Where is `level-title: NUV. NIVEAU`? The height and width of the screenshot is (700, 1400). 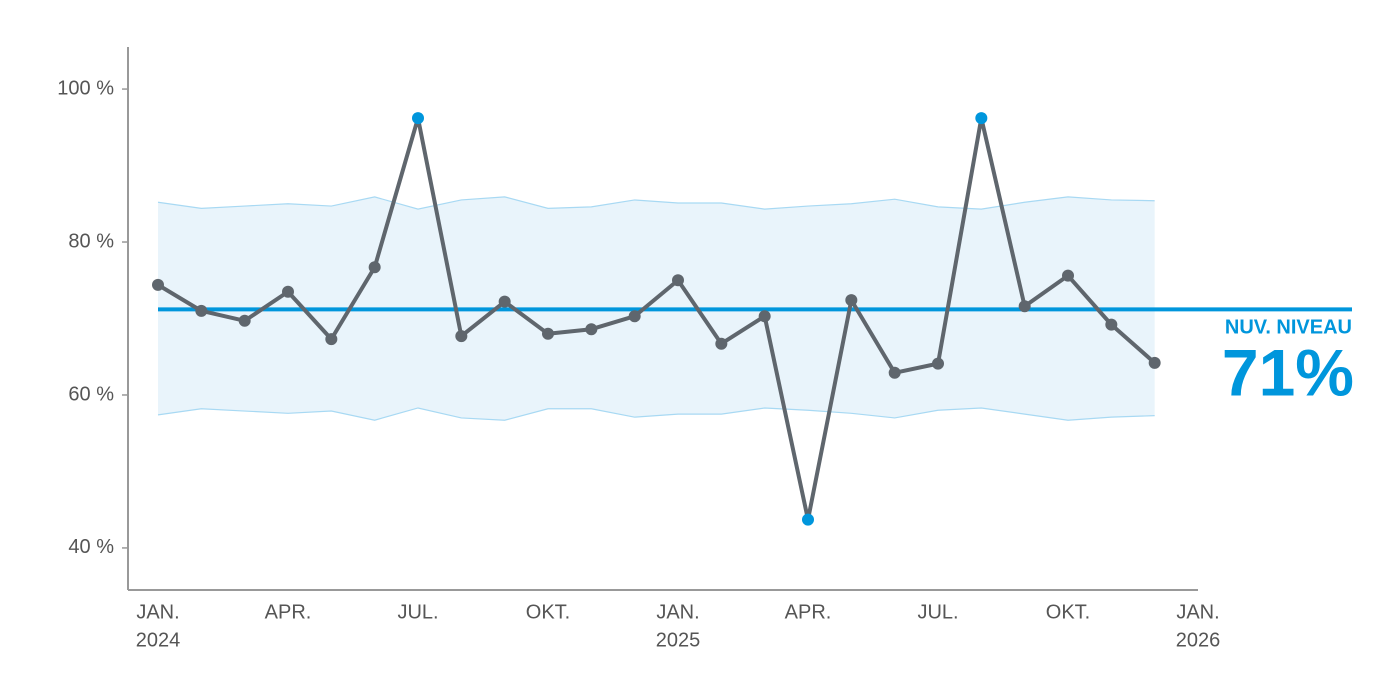 level-title: NUV. NIVEAU is located at coordinates (1288, 327).